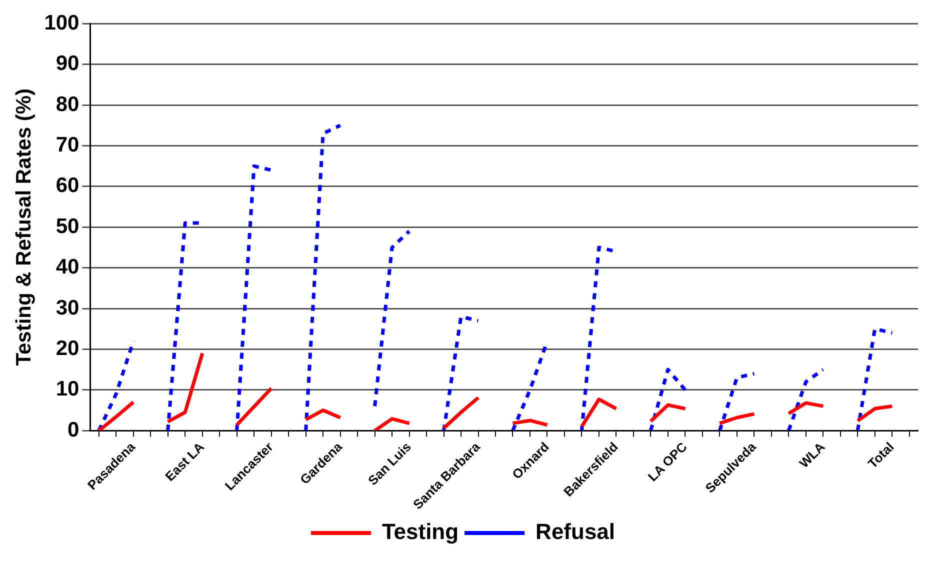 The image size is (932, 562). What do you see at coordinates (68, 145) in the screenshot?
I see `y-tick-label: 70` at bounding box center [68, 145].